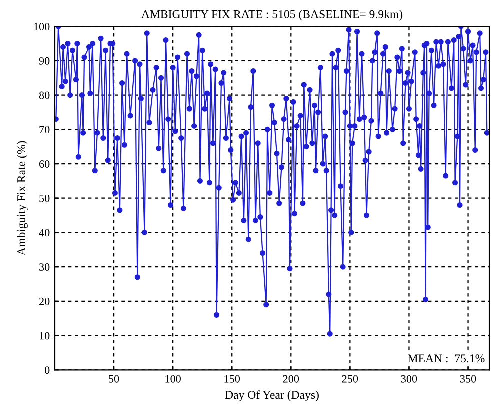 The image size is (491, 409). What do you see at coordinates (272, 396) in the screenshot?
I see `x-axis-title: Day Of Year (Days)` at bounding box center [272, 396].